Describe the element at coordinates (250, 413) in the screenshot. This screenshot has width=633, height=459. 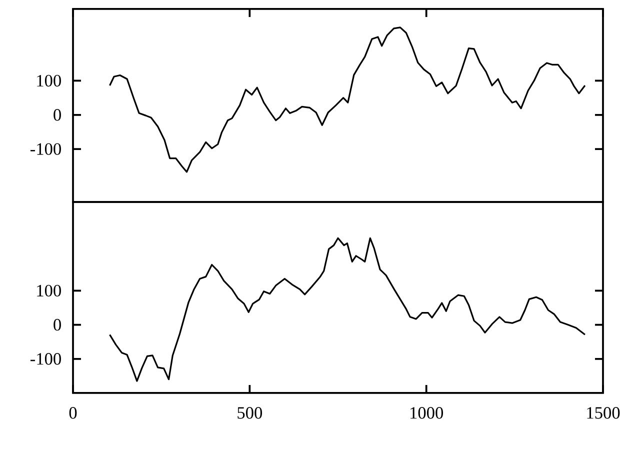
I see `x-tick-label: 500` at that location.